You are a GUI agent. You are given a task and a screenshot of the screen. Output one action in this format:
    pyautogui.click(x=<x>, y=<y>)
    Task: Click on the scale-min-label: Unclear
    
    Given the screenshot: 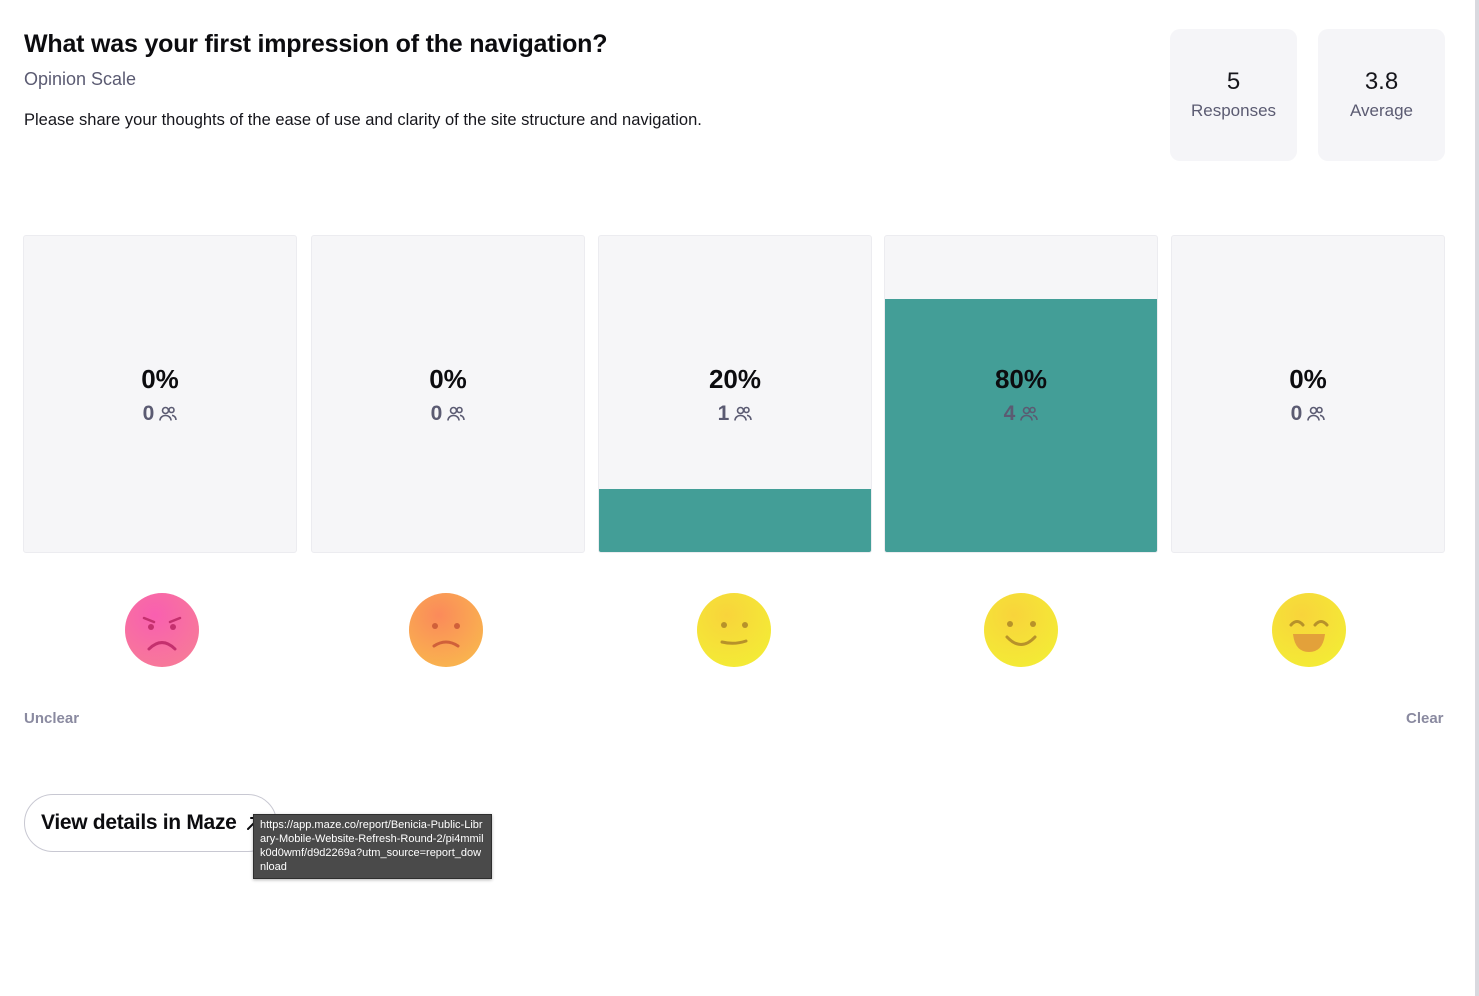 What is the action you would take?
    pyautogui.click(x=52, y=718)
    